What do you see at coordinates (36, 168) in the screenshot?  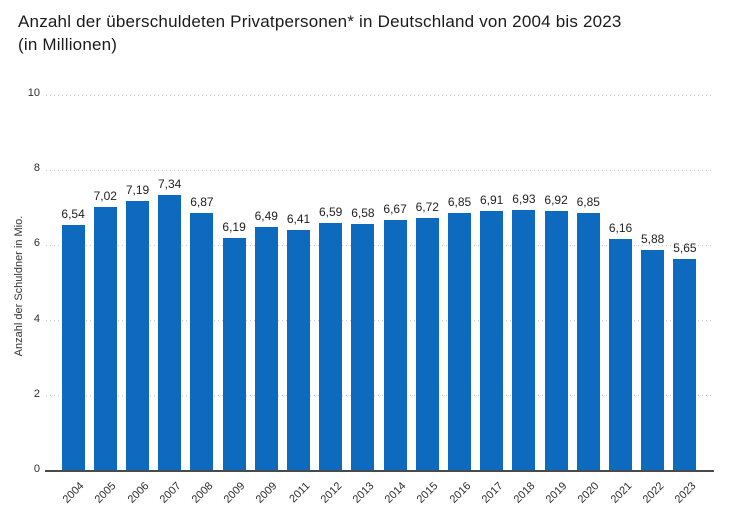 I see `y-tick-8: 8` at bounding box center [36, 168].